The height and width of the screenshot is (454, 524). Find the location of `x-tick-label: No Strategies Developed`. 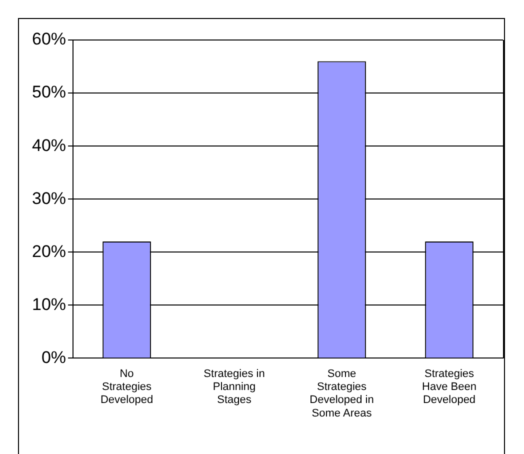

x-tick-label: No Strategies Developed is located at coordinates (127, 387).